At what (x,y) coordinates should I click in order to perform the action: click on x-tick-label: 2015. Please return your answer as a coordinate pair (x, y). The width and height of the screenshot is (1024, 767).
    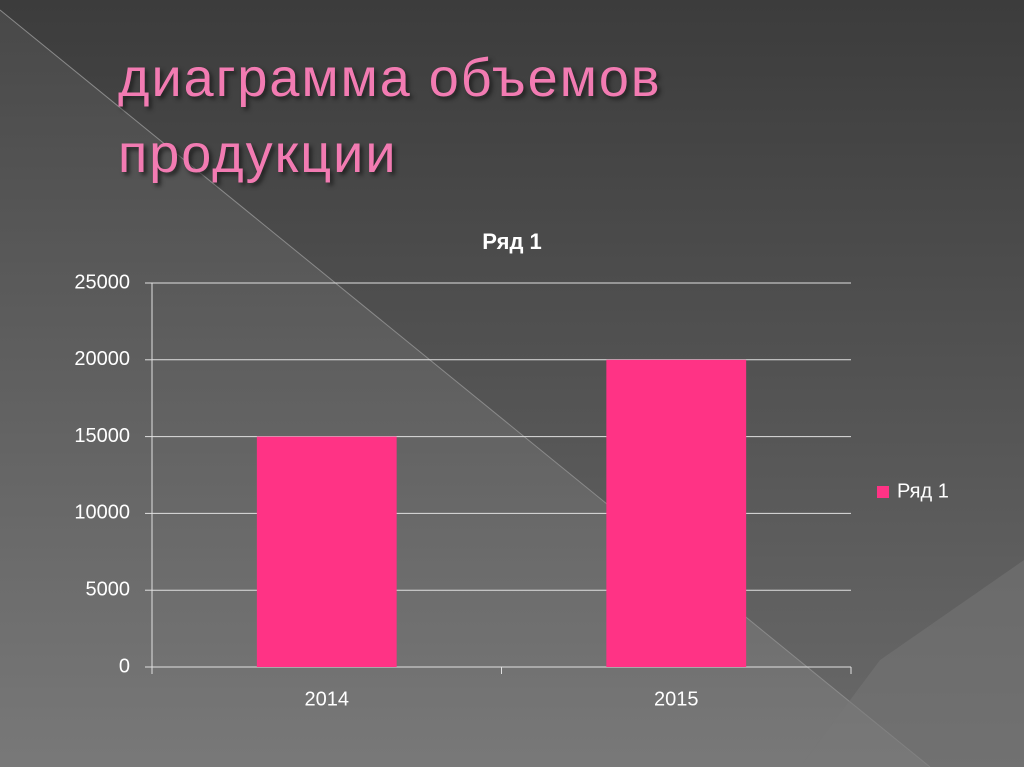
    Looking at the image, I should click on (676, 699).